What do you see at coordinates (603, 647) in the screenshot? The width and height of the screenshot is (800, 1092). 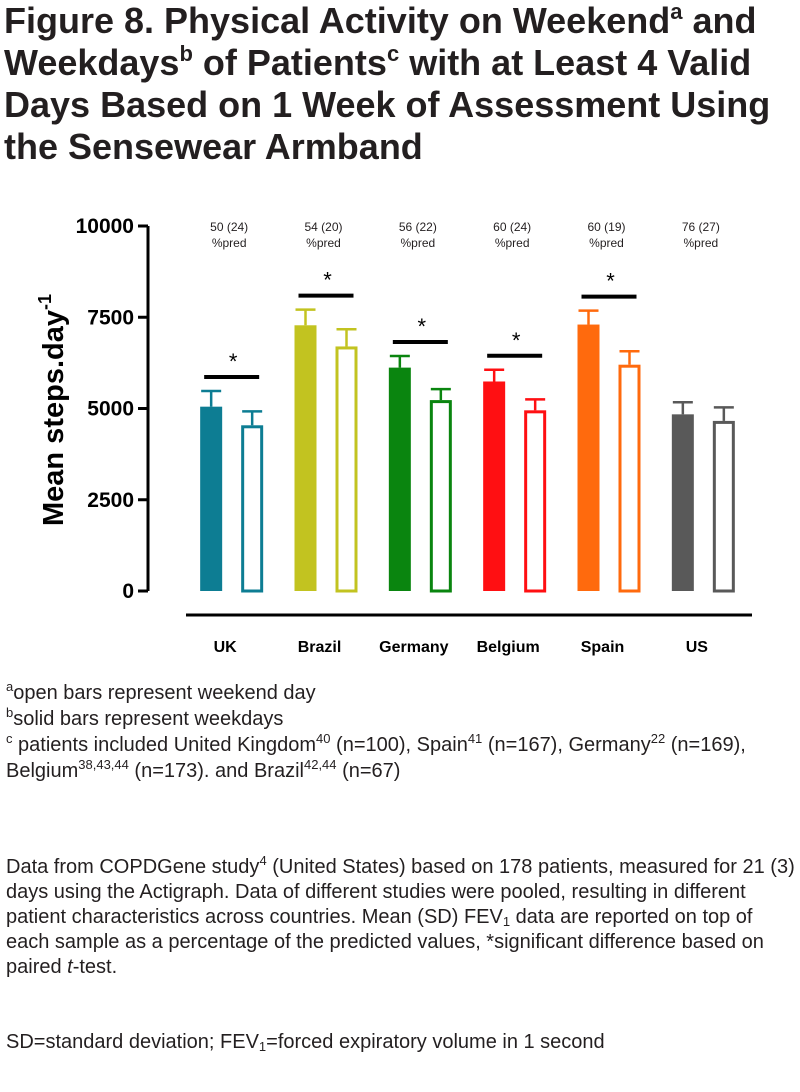 I see `category-label: Spain` at bounding box center [603, 647].